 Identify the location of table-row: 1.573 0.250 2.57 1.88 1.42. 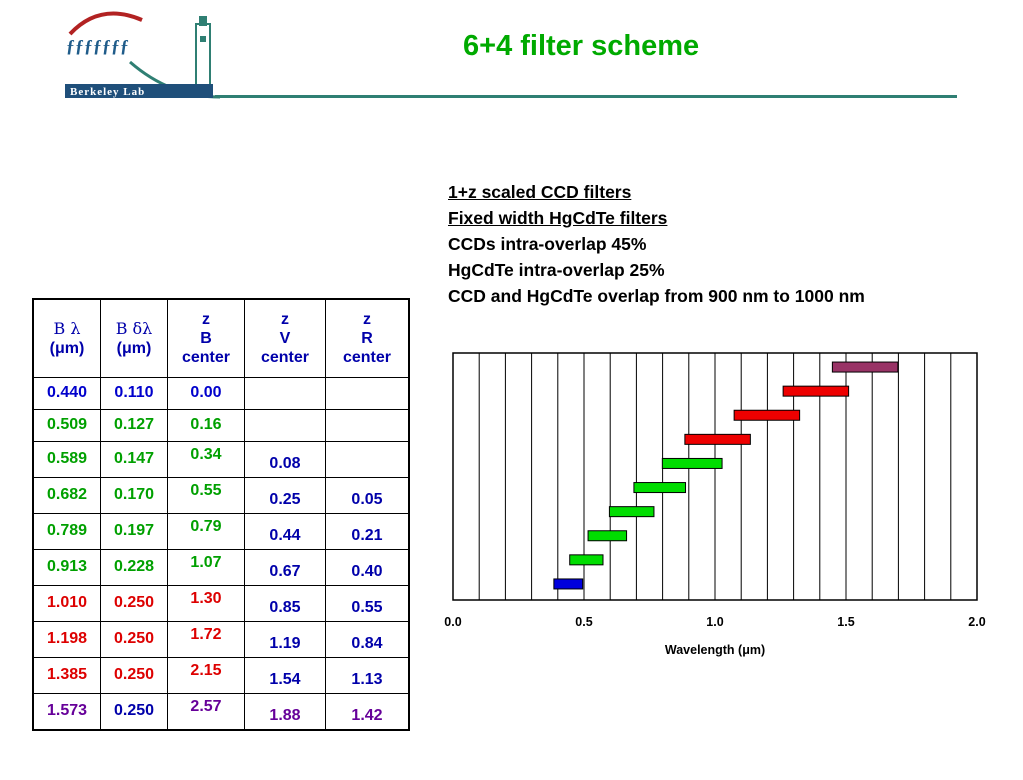
(221, 711).